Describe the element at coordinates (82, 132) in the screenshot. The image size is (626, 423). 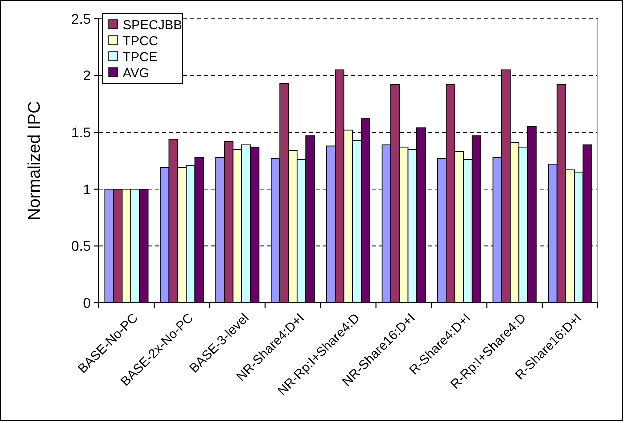
I see `y-tick-label: 1.5` at that location.